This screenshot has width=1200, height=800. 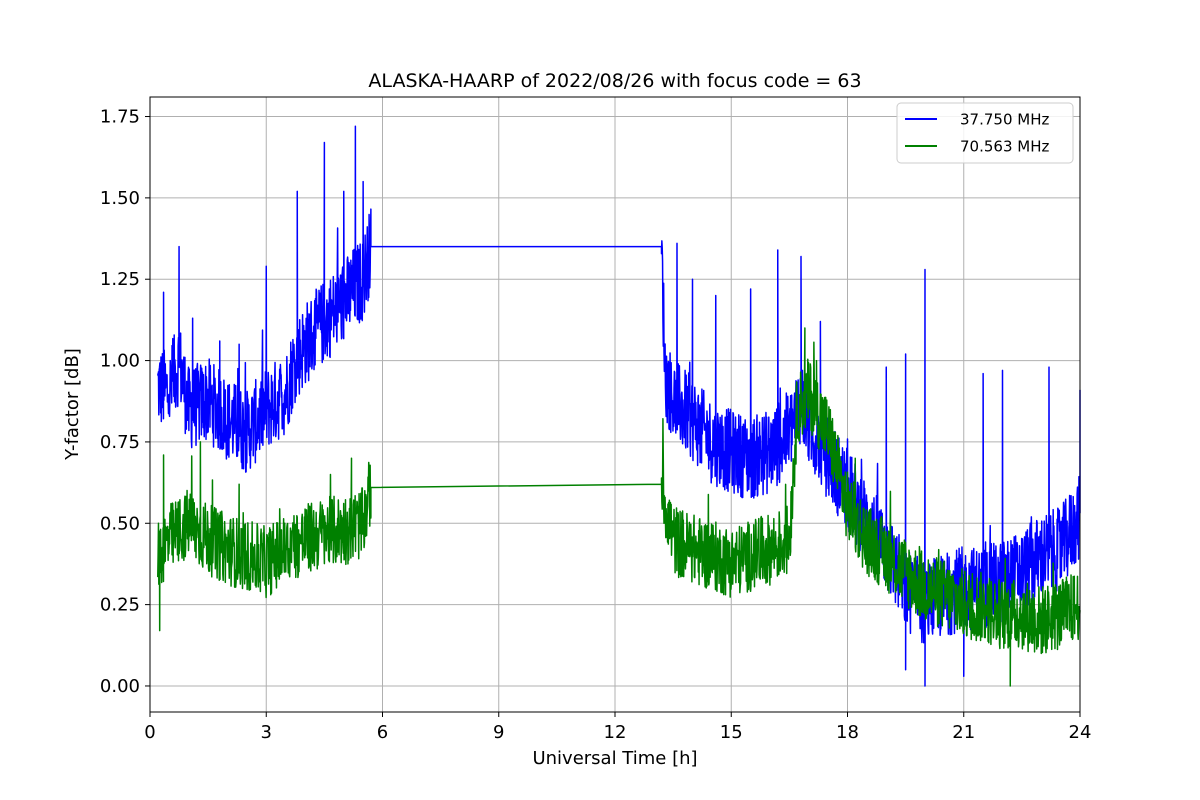 I want to click on y-tick-label: 1.25, so click(x=120, y=279).